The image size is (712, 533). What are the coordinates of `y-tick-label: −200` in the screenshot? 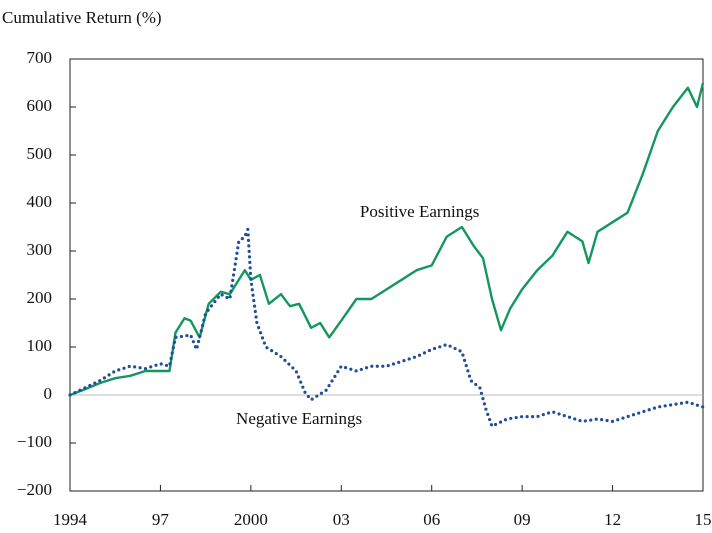 It's located at (34, 489).